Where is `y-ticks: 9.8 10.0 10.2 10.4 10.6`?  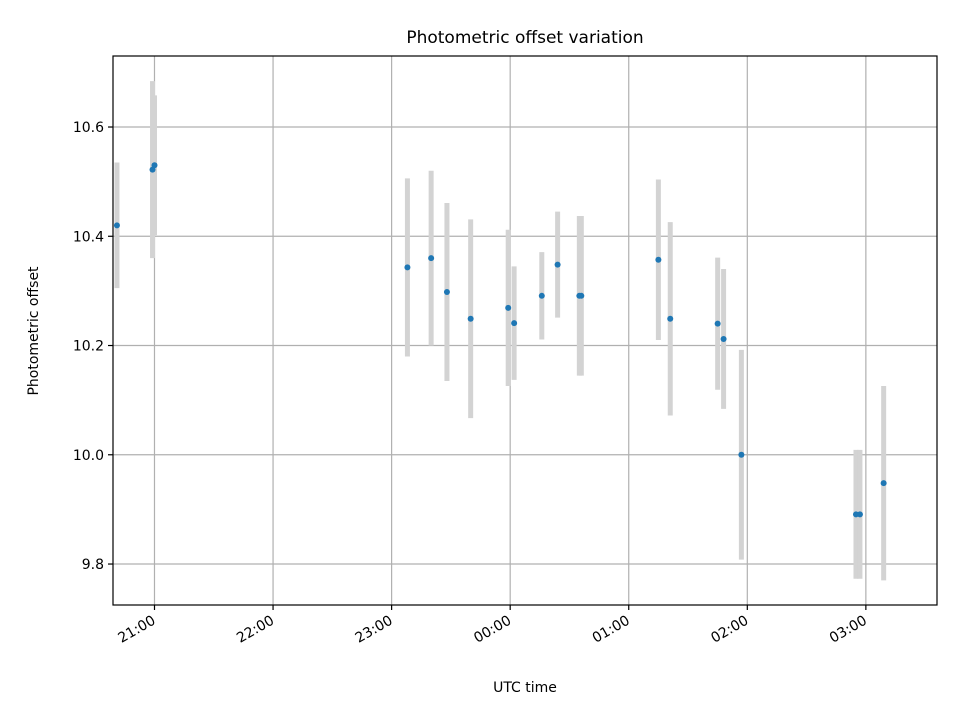 y-ticks: 9.8 10.0 10.2 10.4 10.6 is located at coordinates (93, 346).